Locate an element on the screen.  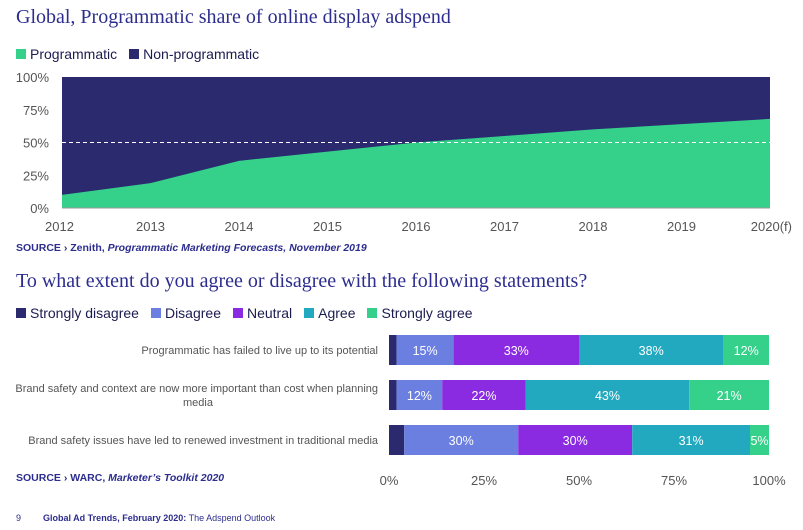
legend-item-agree: Agree is located at coordinates (329, 313).